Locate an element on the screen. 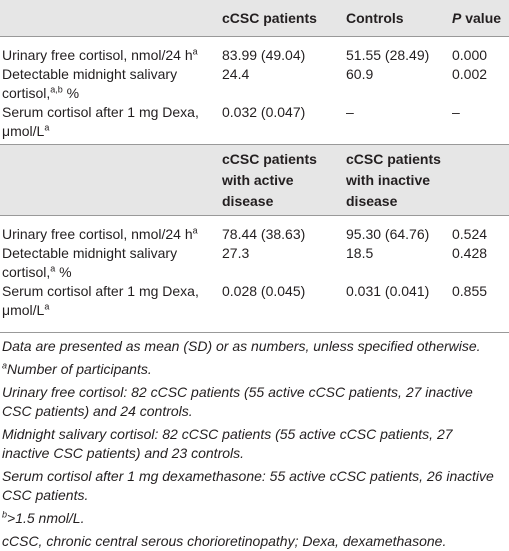 The image size is (509, 551). footnote: aNumber of participants. is located at coordinates (252, 369).